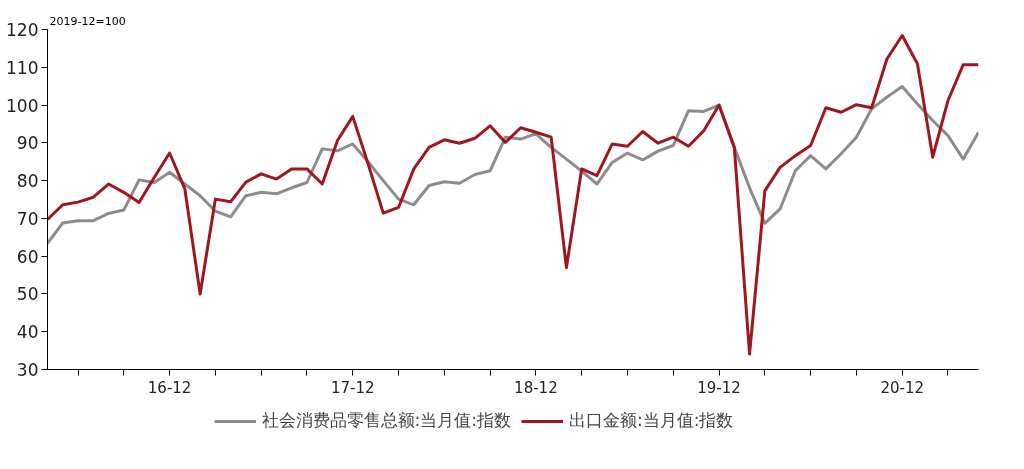  I want to click on y-tick-label: 110, so click(22, 67).